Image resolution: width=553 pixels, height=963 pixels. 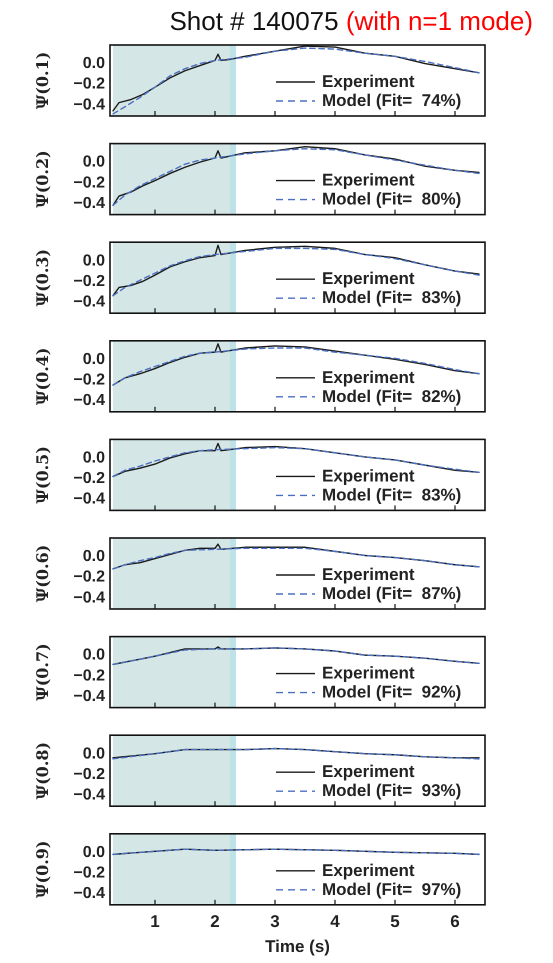 What do you see at coordinates (275, 921) in the screenshot?
I see `x-tick-label: 3` at bounding box center [275, 921].